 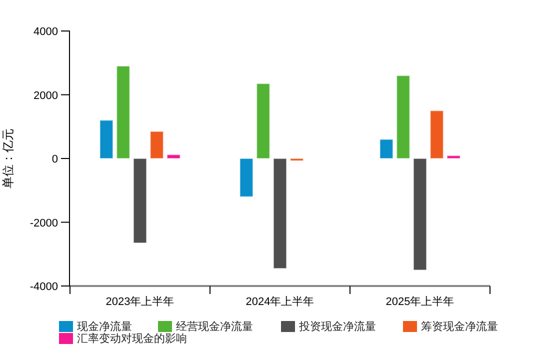 I want to click on legend-label: 投资现金净流量, so click(x=337, y=326).